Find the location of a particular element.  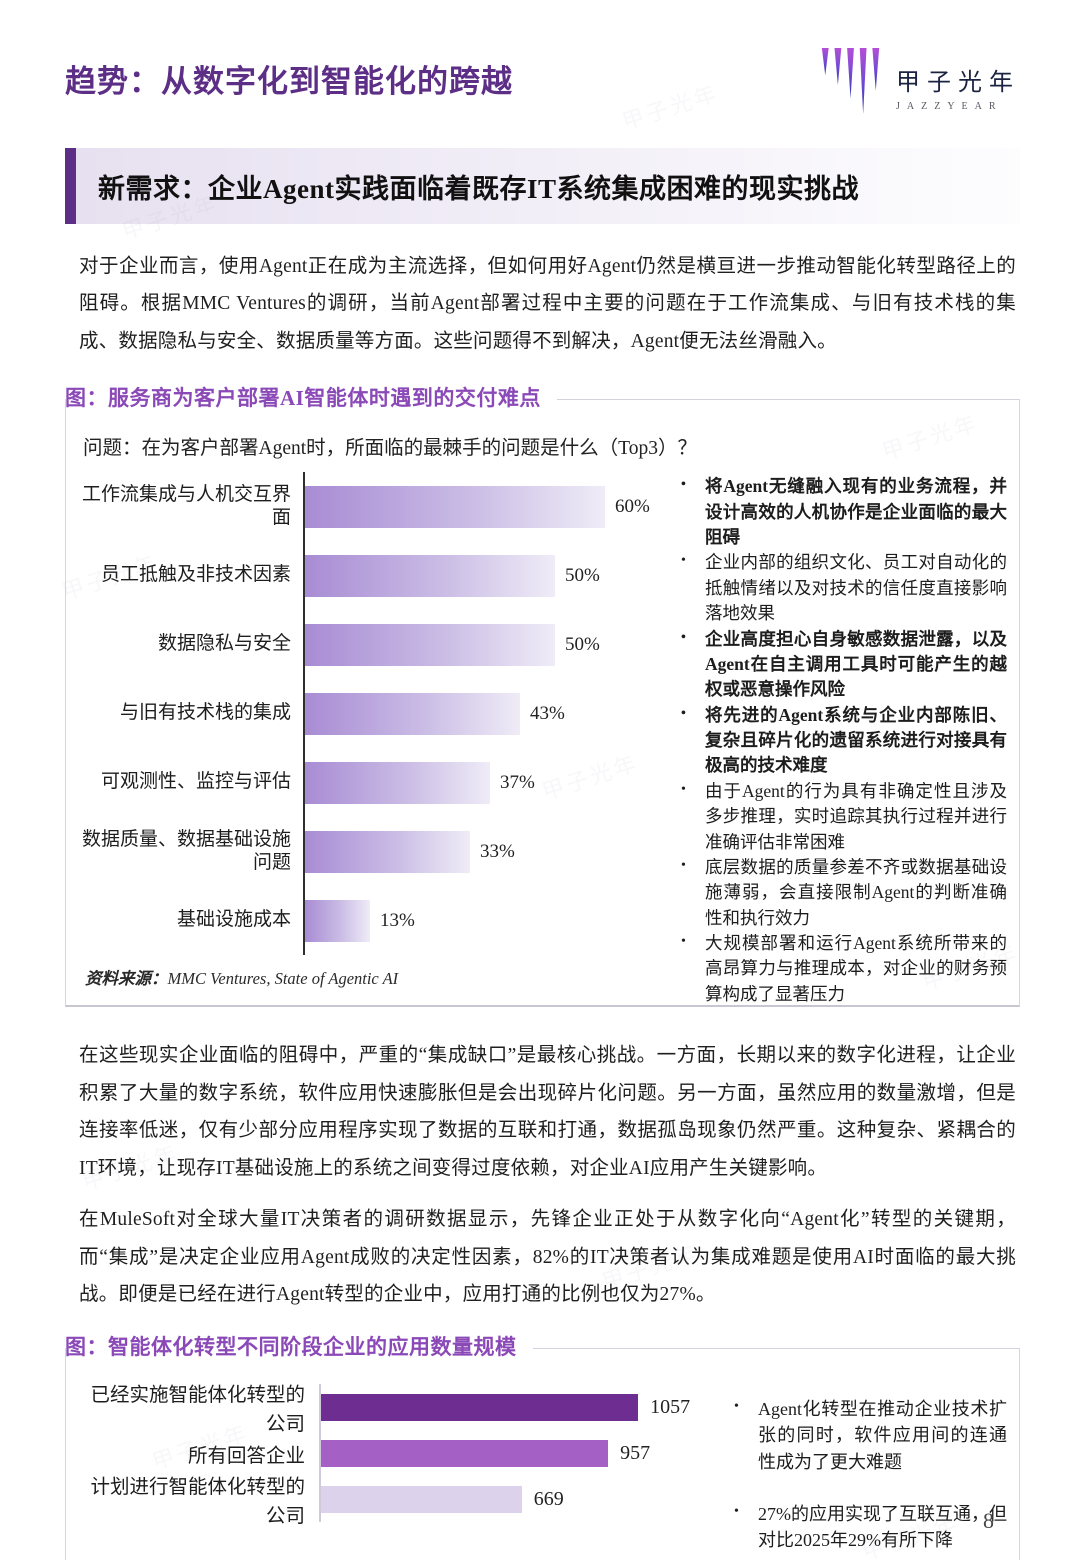

bar-row: 计划进行智能体化转型的公司 669 is located at coordinates (396, 1501).